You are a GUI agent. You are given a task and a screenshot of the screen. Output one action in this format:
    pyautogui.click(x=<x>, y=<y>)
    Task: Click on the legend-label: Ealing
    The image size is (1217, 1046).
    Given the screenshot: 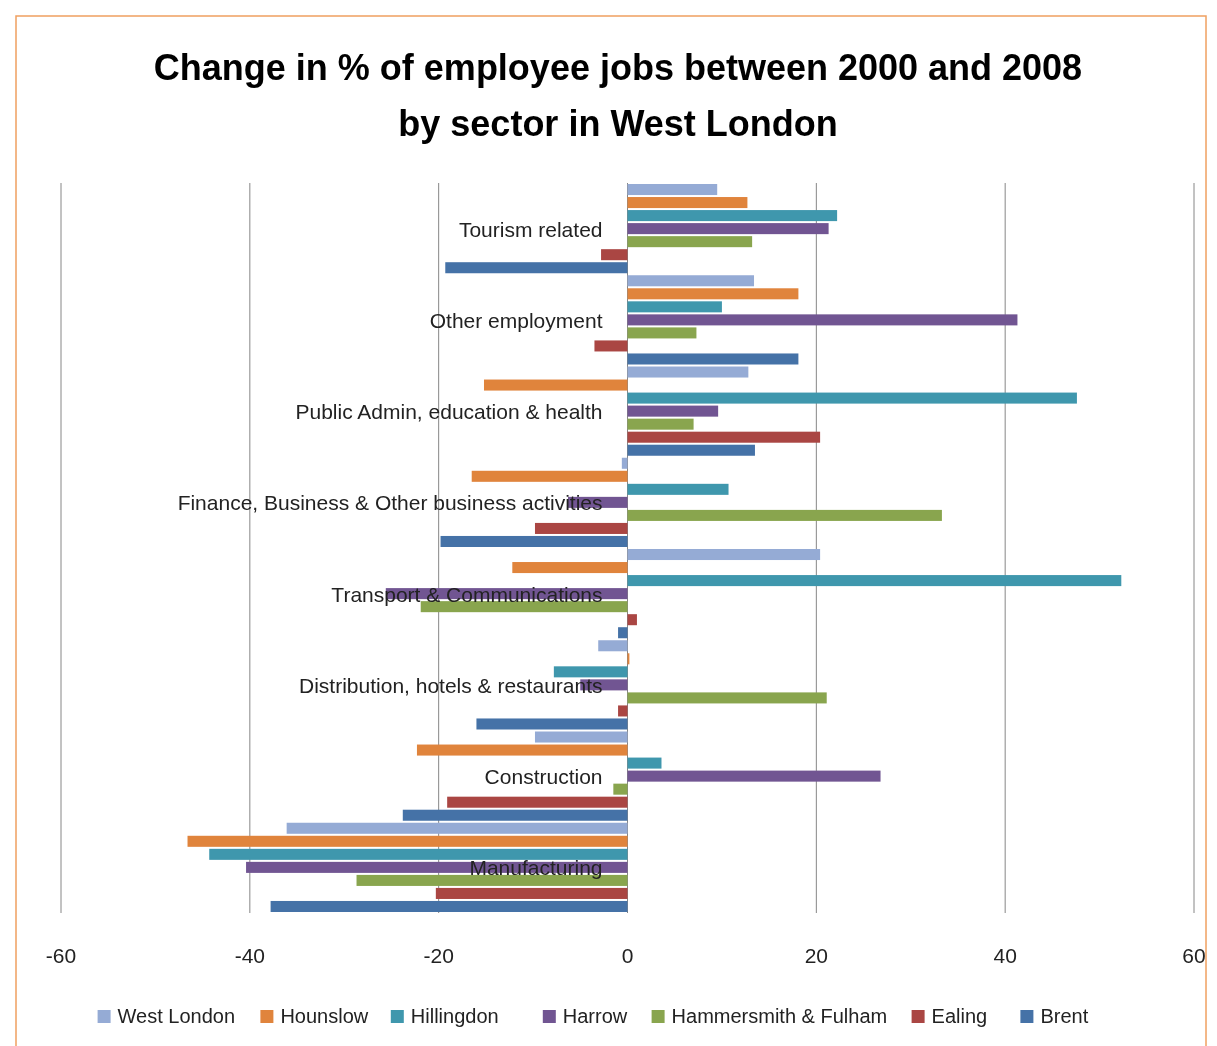 What is the action you would take?
    pyautogui.click(x=959, y=1016)
    